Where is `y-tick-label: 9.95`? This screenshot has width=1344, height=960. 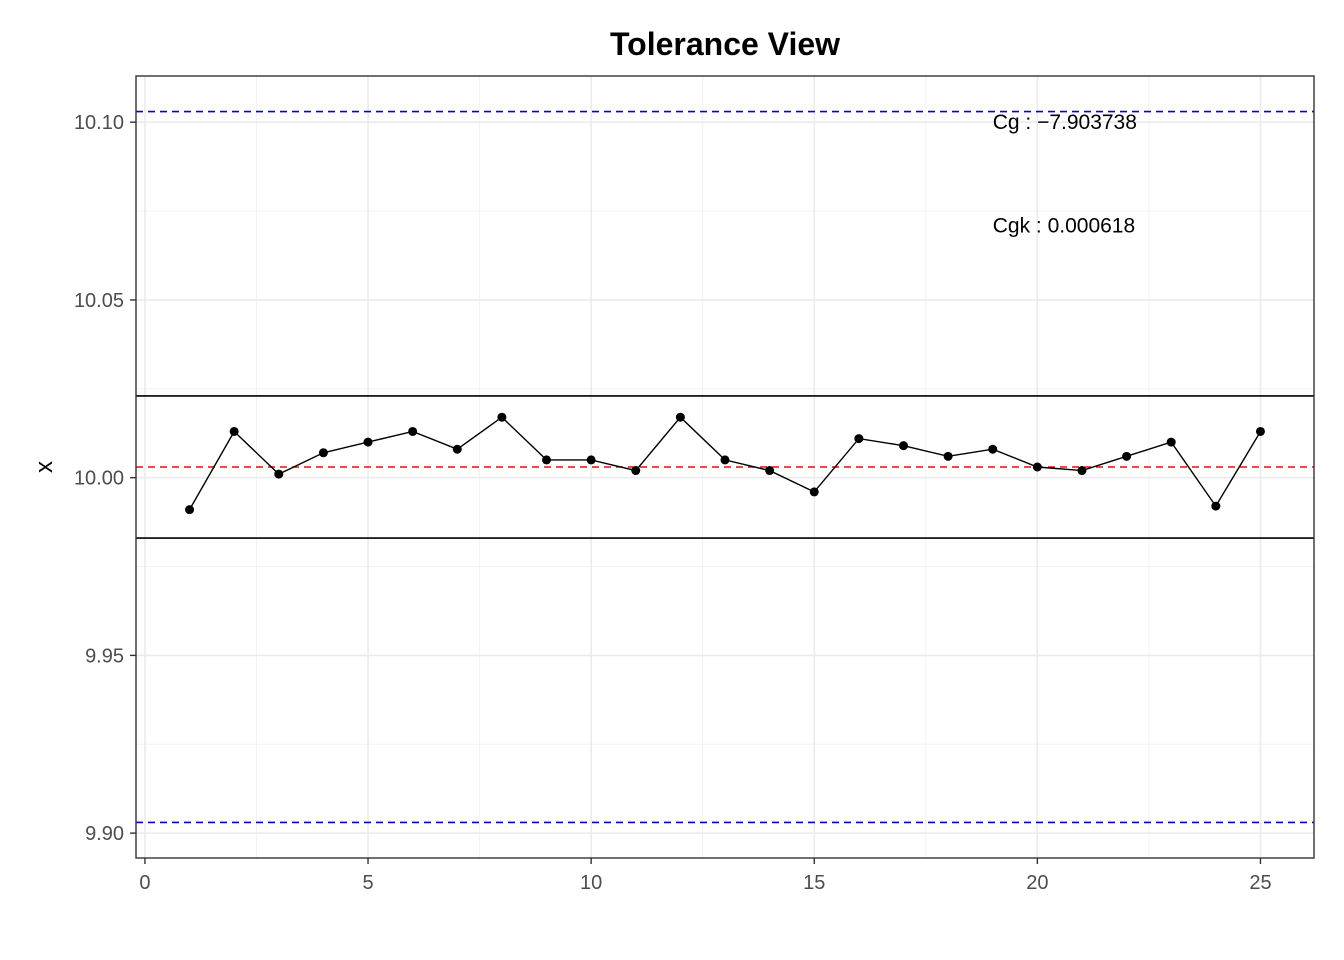
y-tick-label: 9.95 is located at coordinates (104, 656).